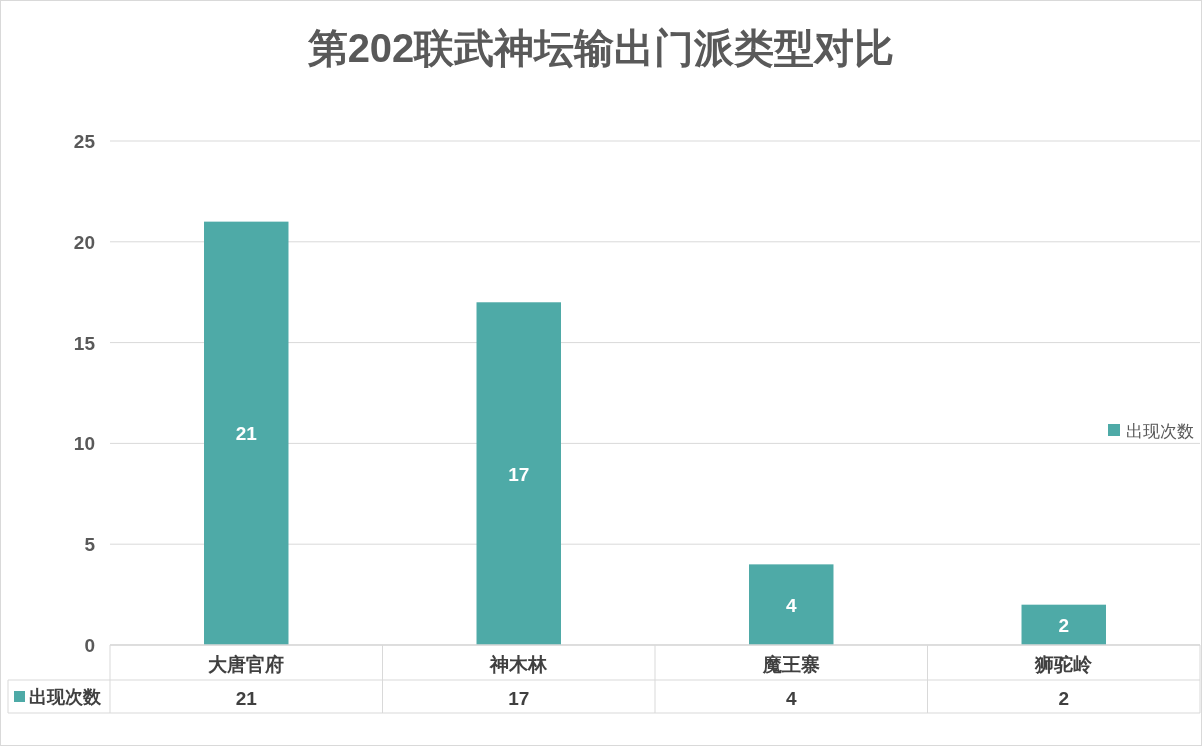 The height and width of the screenshot is (746, 1202). Describe the element at coordinates (84, 242) in the screenshot. I see `y-tick-label: 20` at that location.